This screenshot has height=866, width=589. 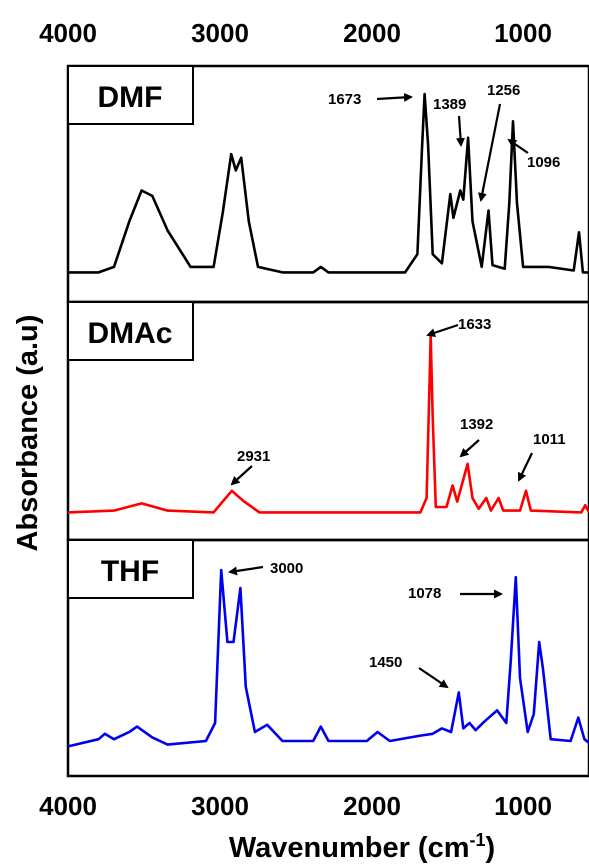 I want to click on top-tick-4000: 4000, so click(x=68, y=33).